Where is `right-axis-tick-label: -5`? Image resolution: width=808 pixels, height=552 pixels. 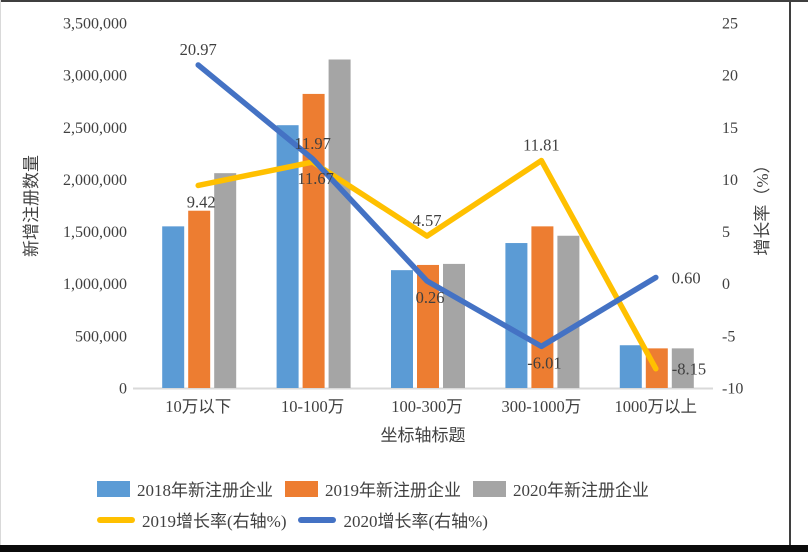 right-axis-tick-label: -5 is located at coordinates (728, 336).